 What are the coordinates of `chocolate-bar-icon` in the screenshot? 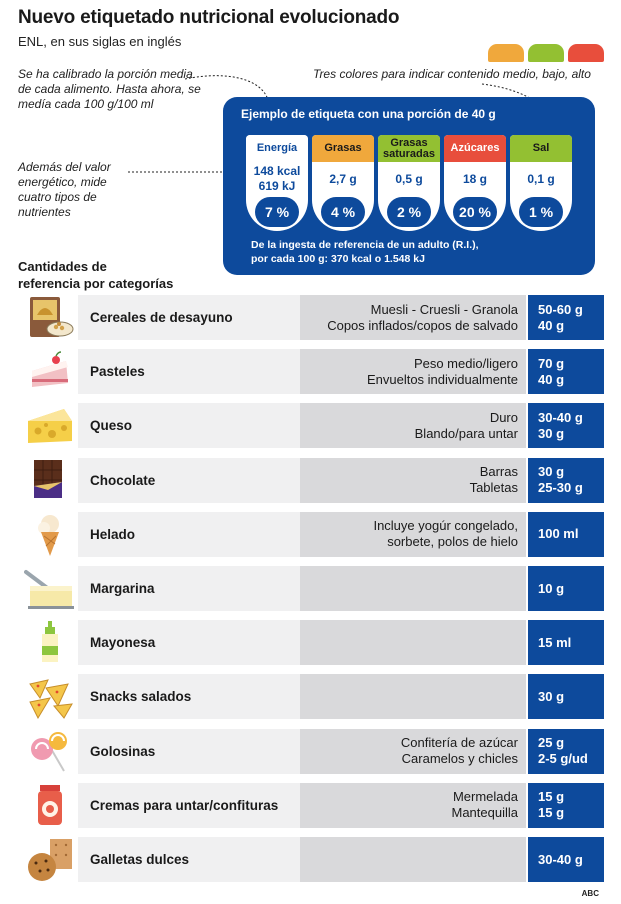 It's located at (50, 480).